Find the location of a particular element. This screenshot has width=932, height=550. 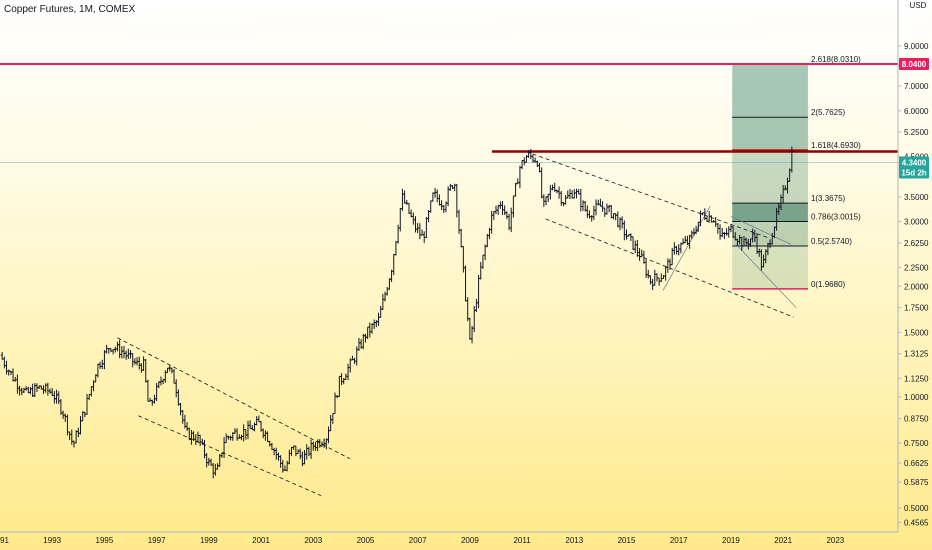

time-tick-label: 2021 is located at coordinates (783, 540).